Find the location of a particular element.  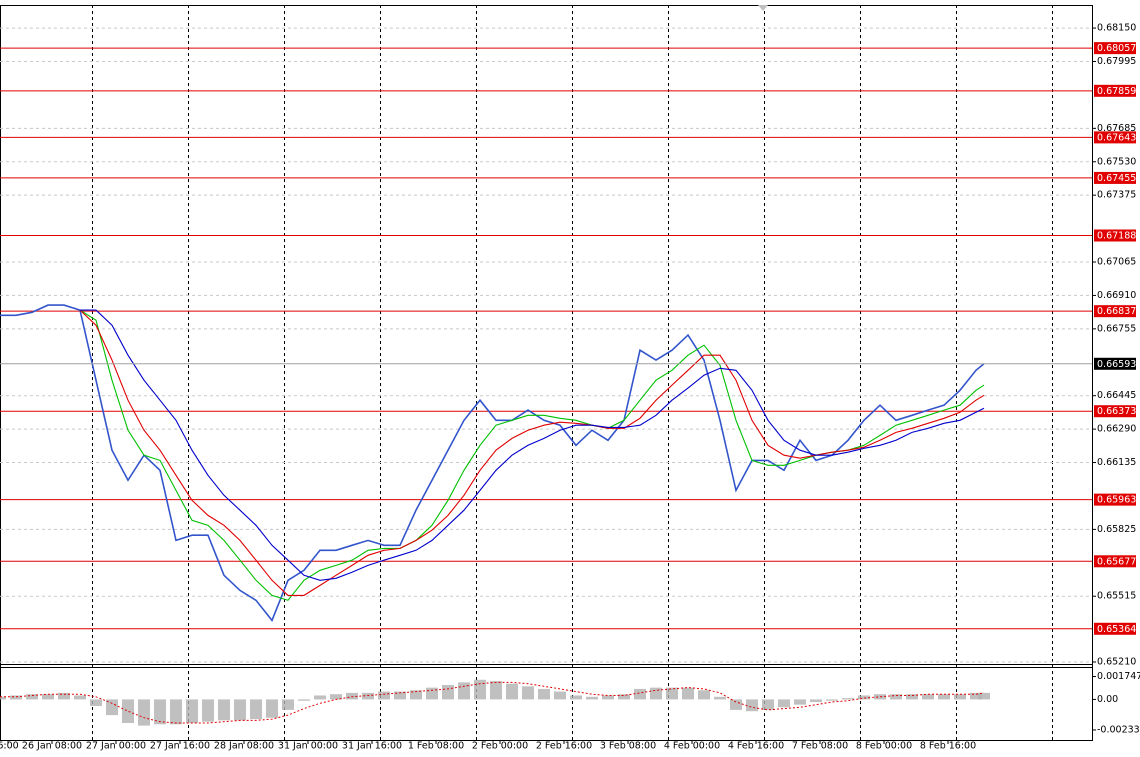

x-tick-label: 31 Jan 16:00 is located at coordinates (372, 746).